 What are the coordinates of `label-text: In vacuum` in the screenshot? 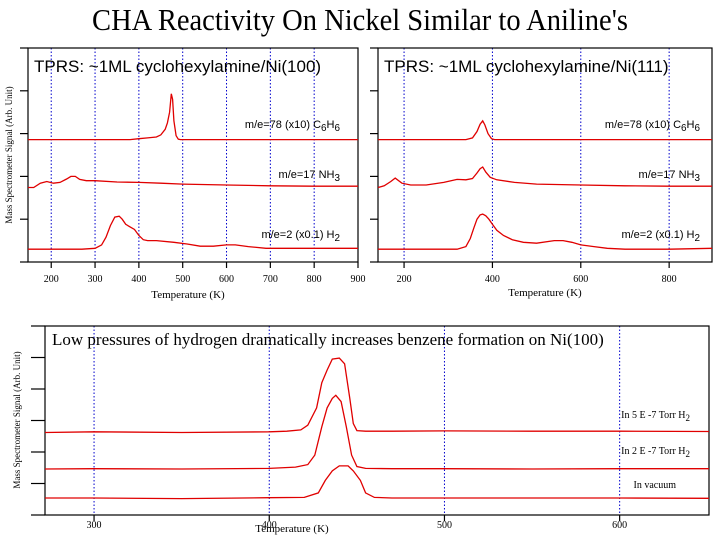 It's located at (655, 485).